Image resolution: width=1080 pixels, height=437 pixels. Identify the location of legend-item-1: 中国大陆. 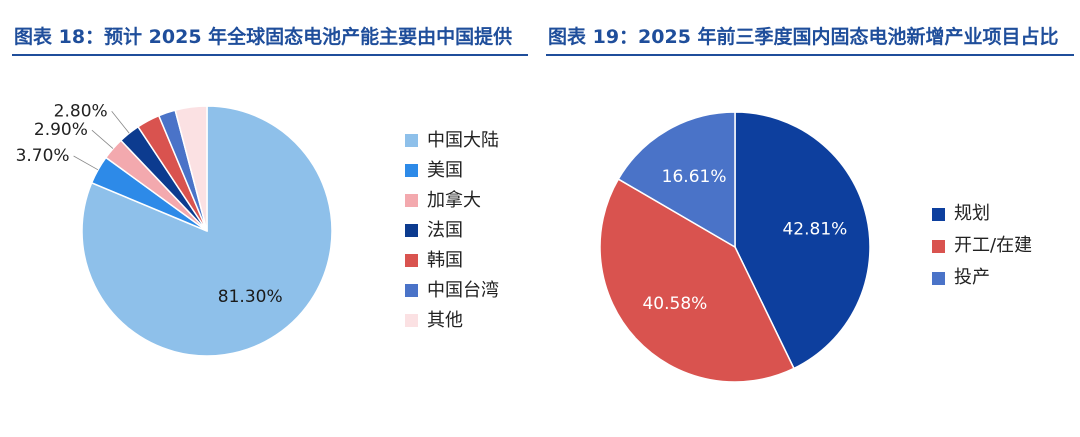
(452, 141).